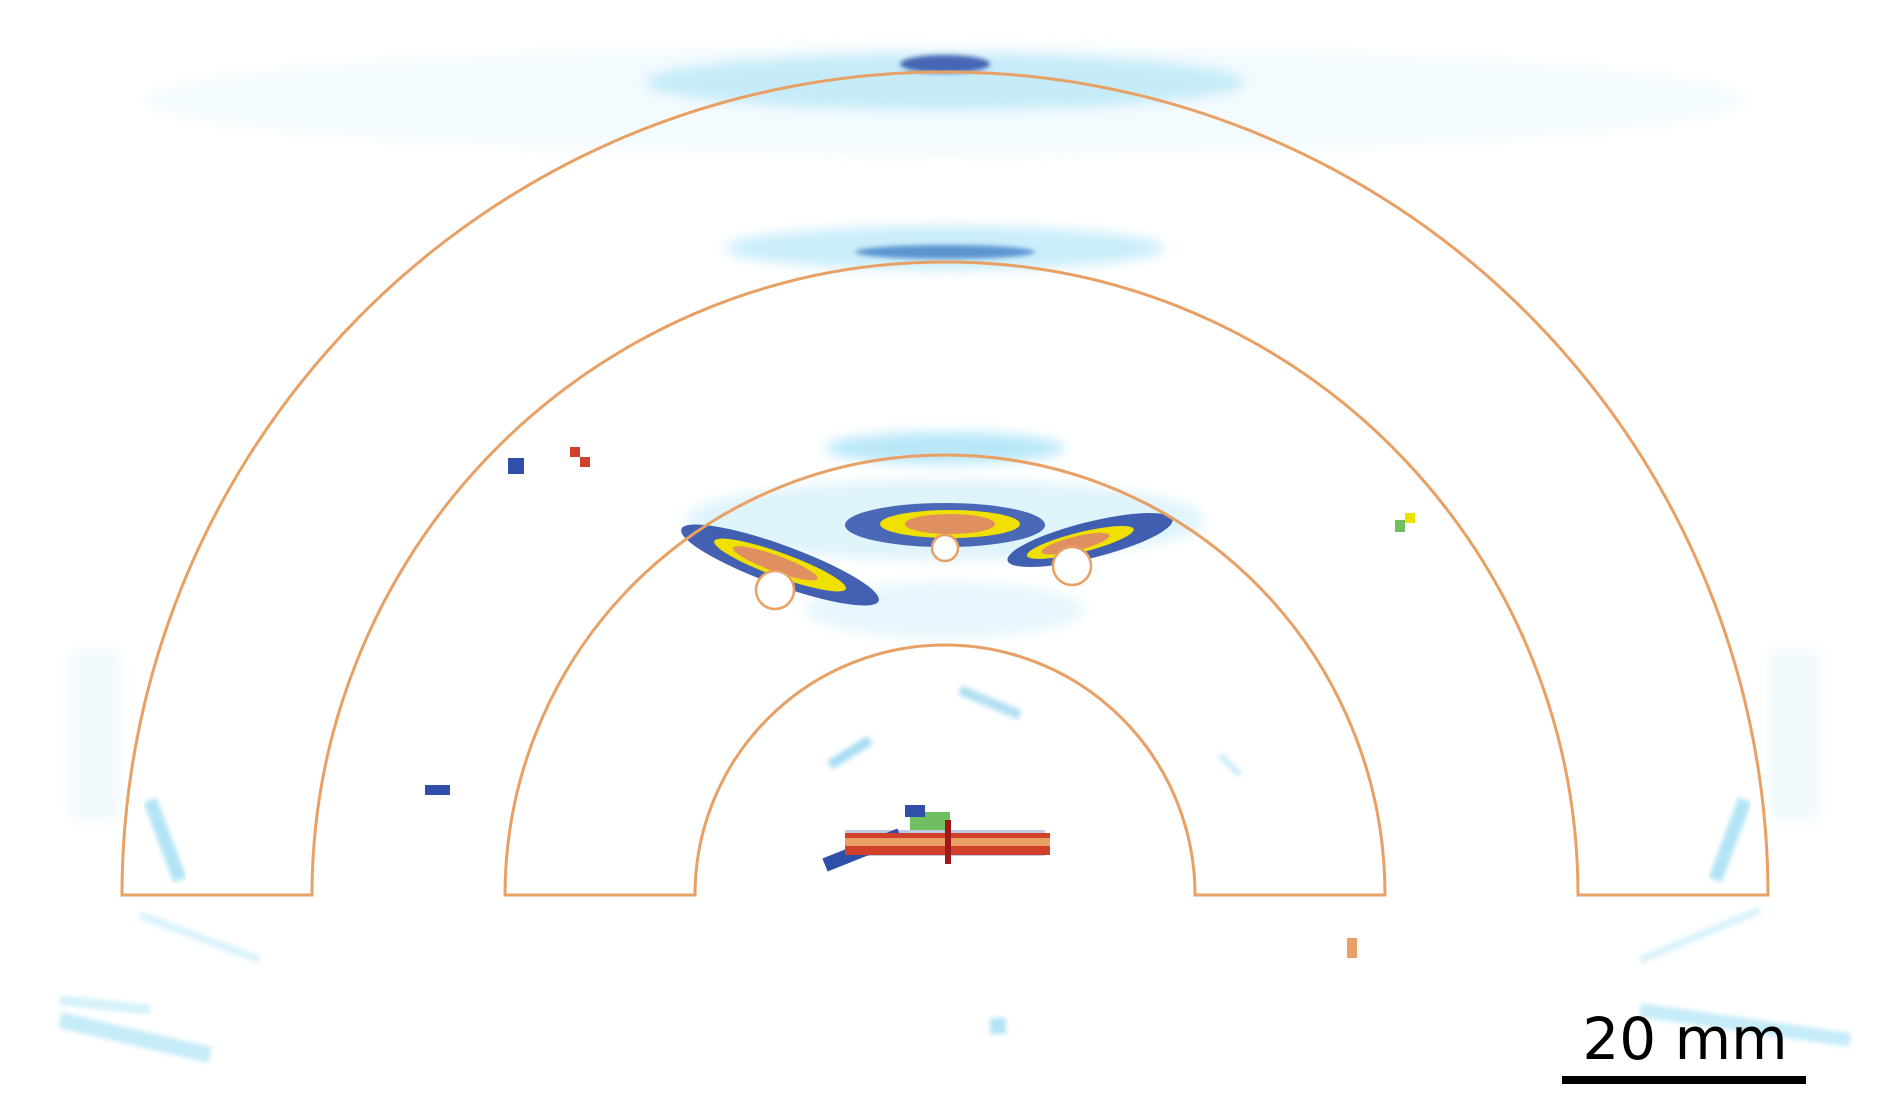 The height and width of the screenshot is (1112, 1890). Describe the element at coordinates (1685, 1039) in the screenshot. I see `scale-bar-label: 20 mm` at that location.